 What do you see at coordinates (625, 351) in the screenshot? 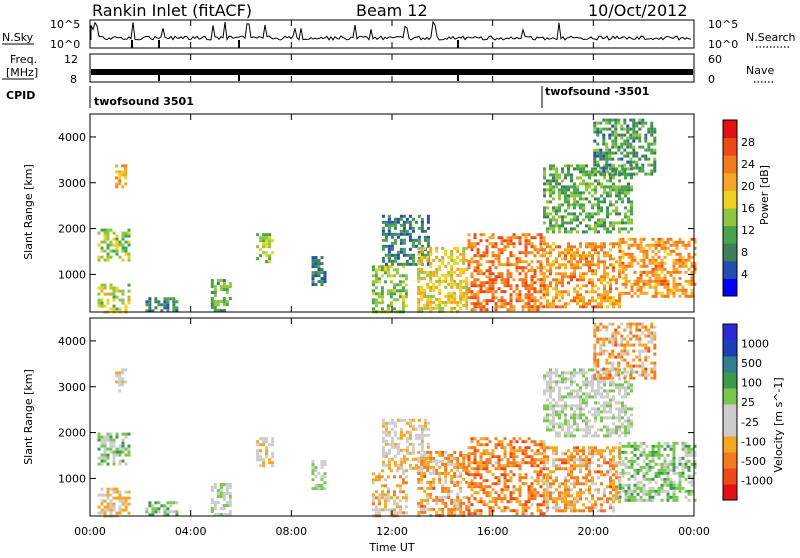
I see `velocity-echo-region` at bounding box center [625, 351].